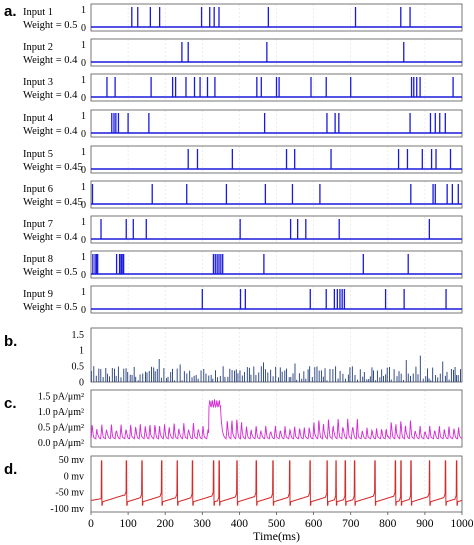  Describe the element at coordinates (50, 25) in the screenshot. I see `input-1-weight: Weight = 0.5` at that location.